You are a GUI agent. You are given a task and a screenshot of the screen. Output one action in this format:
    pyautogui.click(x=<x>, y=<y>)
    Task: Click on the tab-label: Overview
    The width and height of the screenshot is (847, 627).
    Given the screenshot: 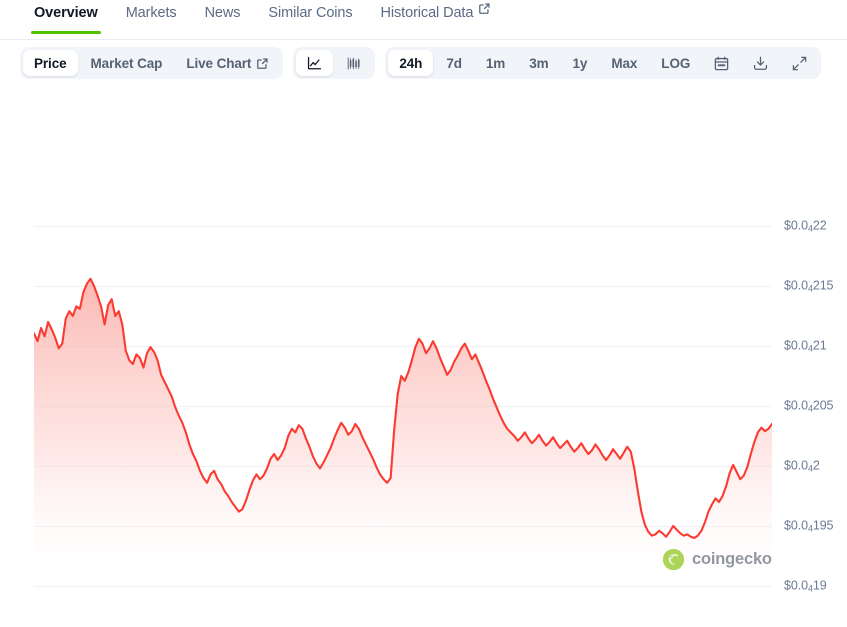 What is the action you would take?
    pyautogui.click(x=66, y=13)
    